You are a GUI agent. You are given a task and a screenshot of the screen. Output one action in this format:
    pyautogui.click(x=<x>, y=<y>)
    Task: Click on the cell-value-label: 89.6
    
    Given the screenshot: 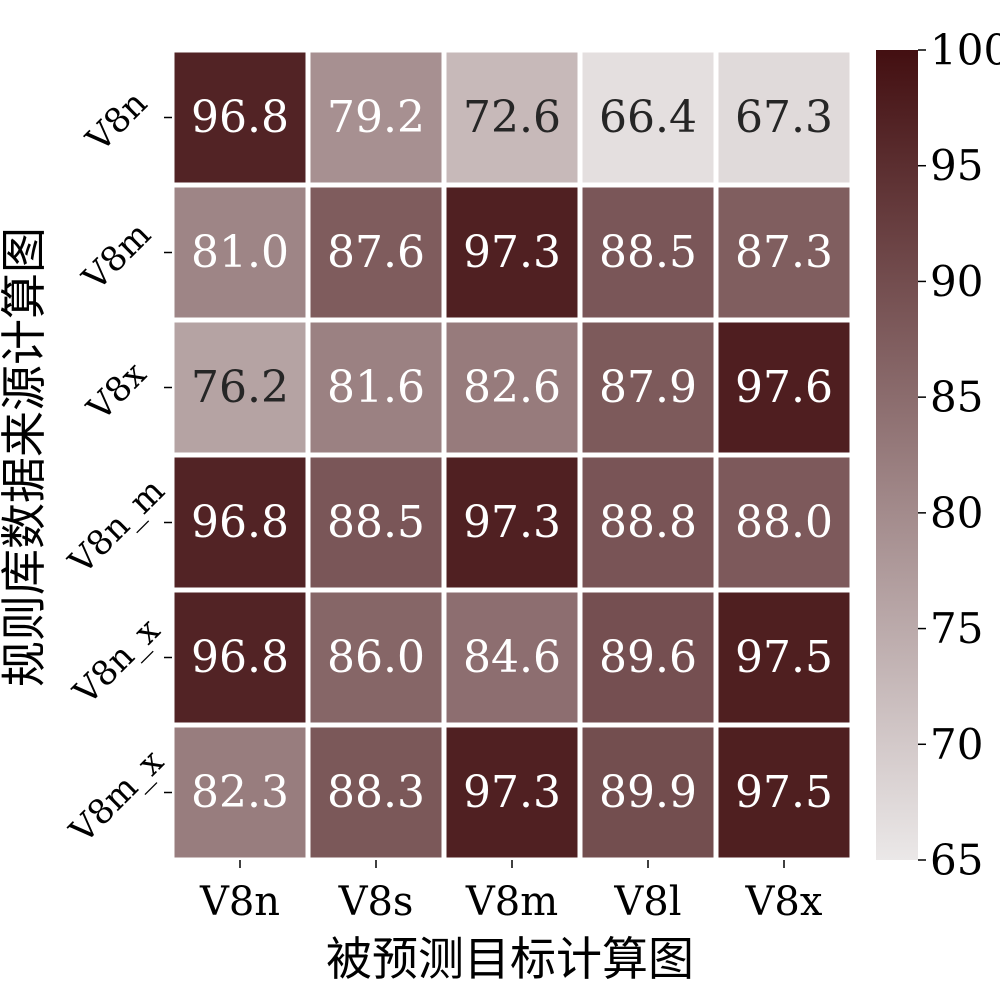 What is the action you would take?
    pyautogui.click(x=648, y=657)
    